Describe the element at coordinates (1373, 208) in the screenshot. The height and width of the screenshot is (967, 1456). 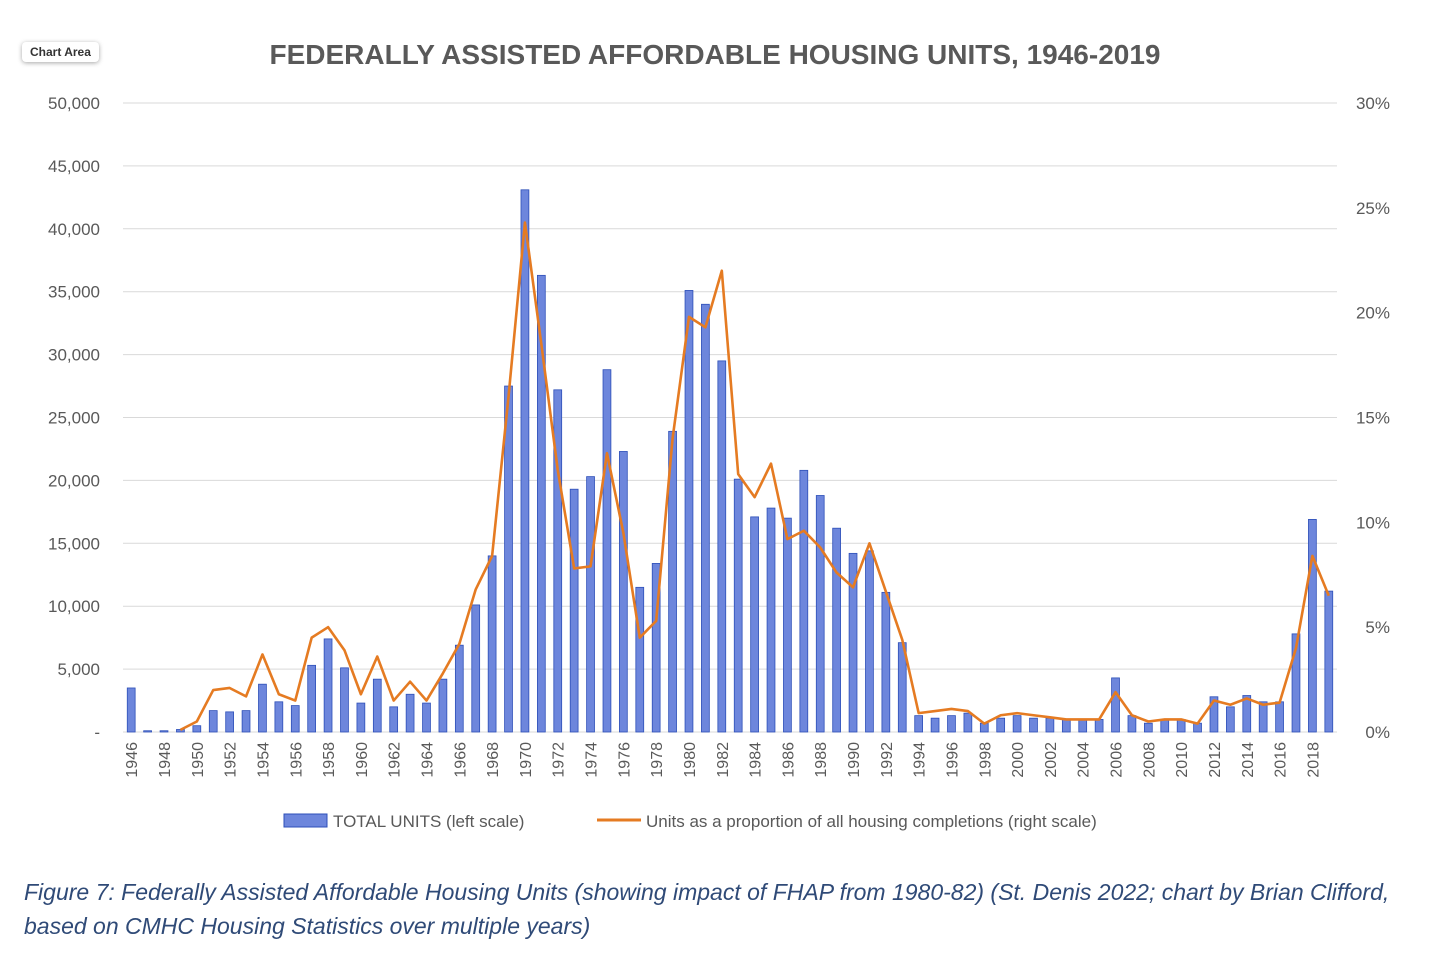
I see `right-tick-label: 25%` at that location.